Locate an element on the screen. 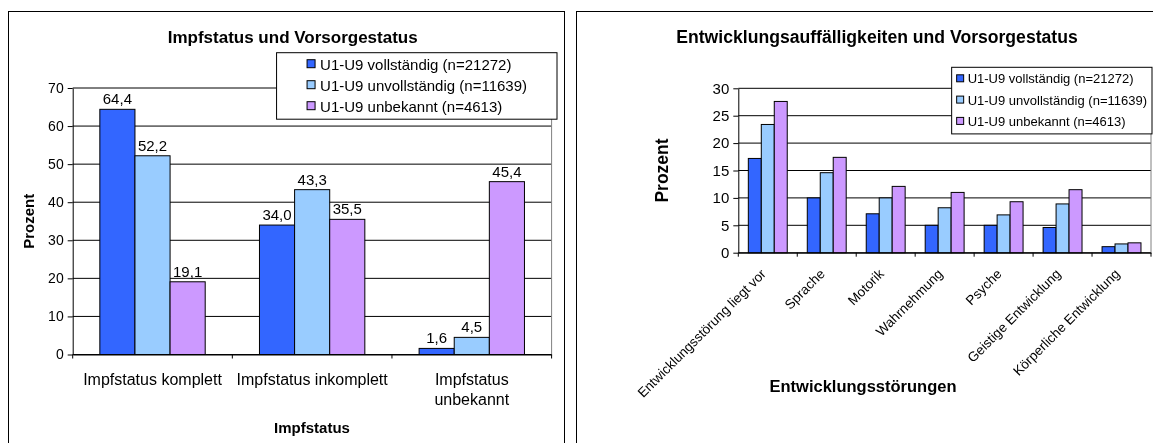 Image resolution: width=1153 pixels, height=443 pixels. data-label: 52,2 is located at coordinates (152, 145).